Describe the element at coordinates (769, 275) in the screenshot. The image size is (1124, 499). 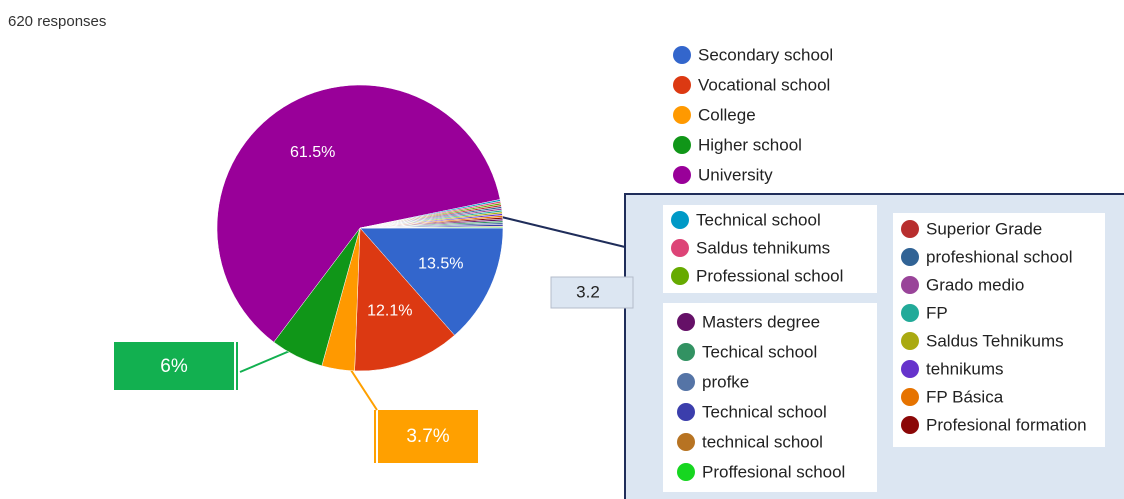
I see `legend-label: Professional school` at that location.